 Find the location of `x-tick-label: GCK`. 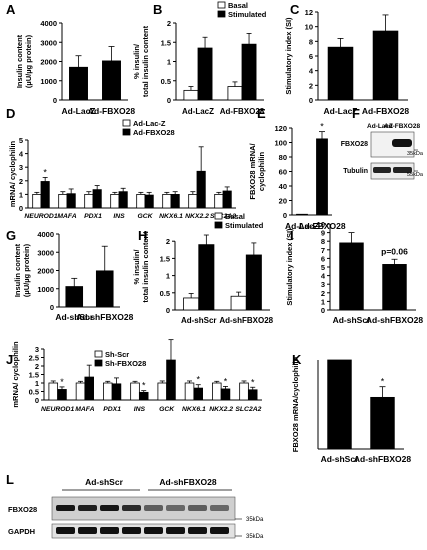

x-tick-label: GCK is located at coordinates (145, 216).